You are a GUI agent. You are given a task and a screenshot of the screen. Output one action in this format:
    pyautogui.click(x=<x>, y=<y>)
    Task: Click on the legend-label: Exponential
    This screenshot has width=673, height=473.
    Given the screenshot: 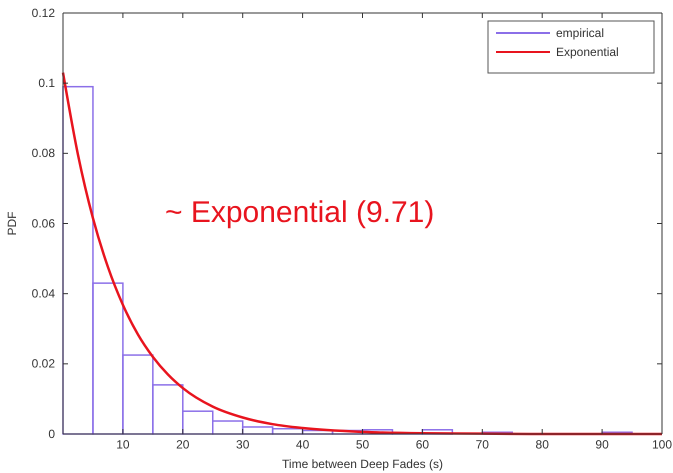 What is the action you would take?
    pyautogui.click(x=587, y=52)
    